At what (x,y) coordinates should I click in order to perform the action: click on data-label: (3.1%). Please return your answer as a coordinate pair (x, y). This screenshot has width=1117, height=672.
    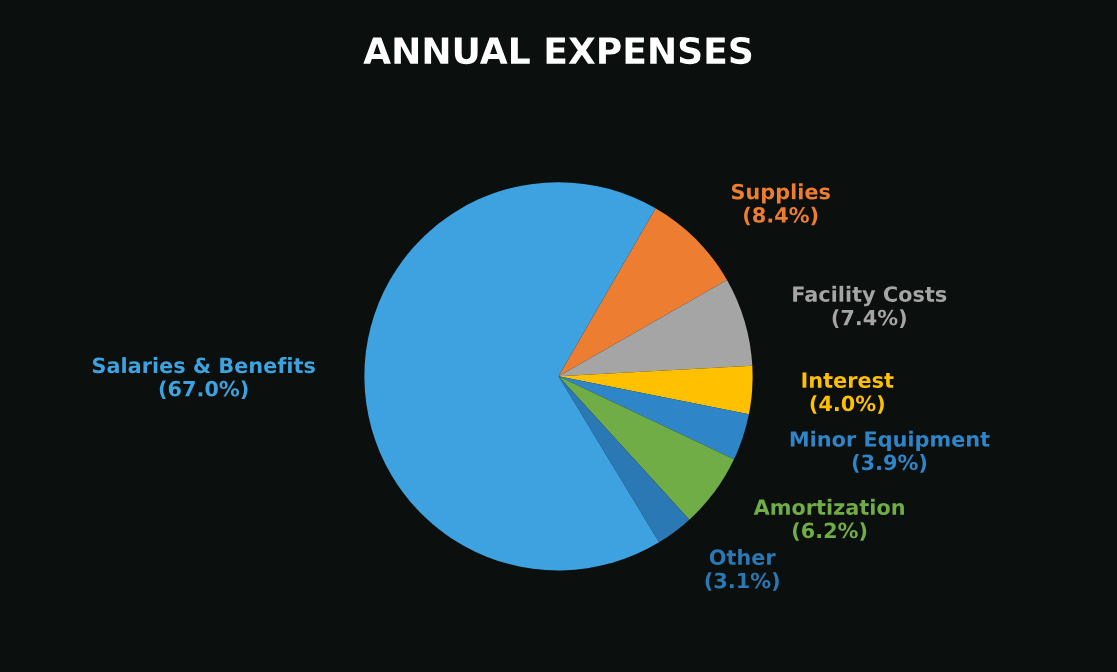
    Looking at the image, I should click on (742, 581).